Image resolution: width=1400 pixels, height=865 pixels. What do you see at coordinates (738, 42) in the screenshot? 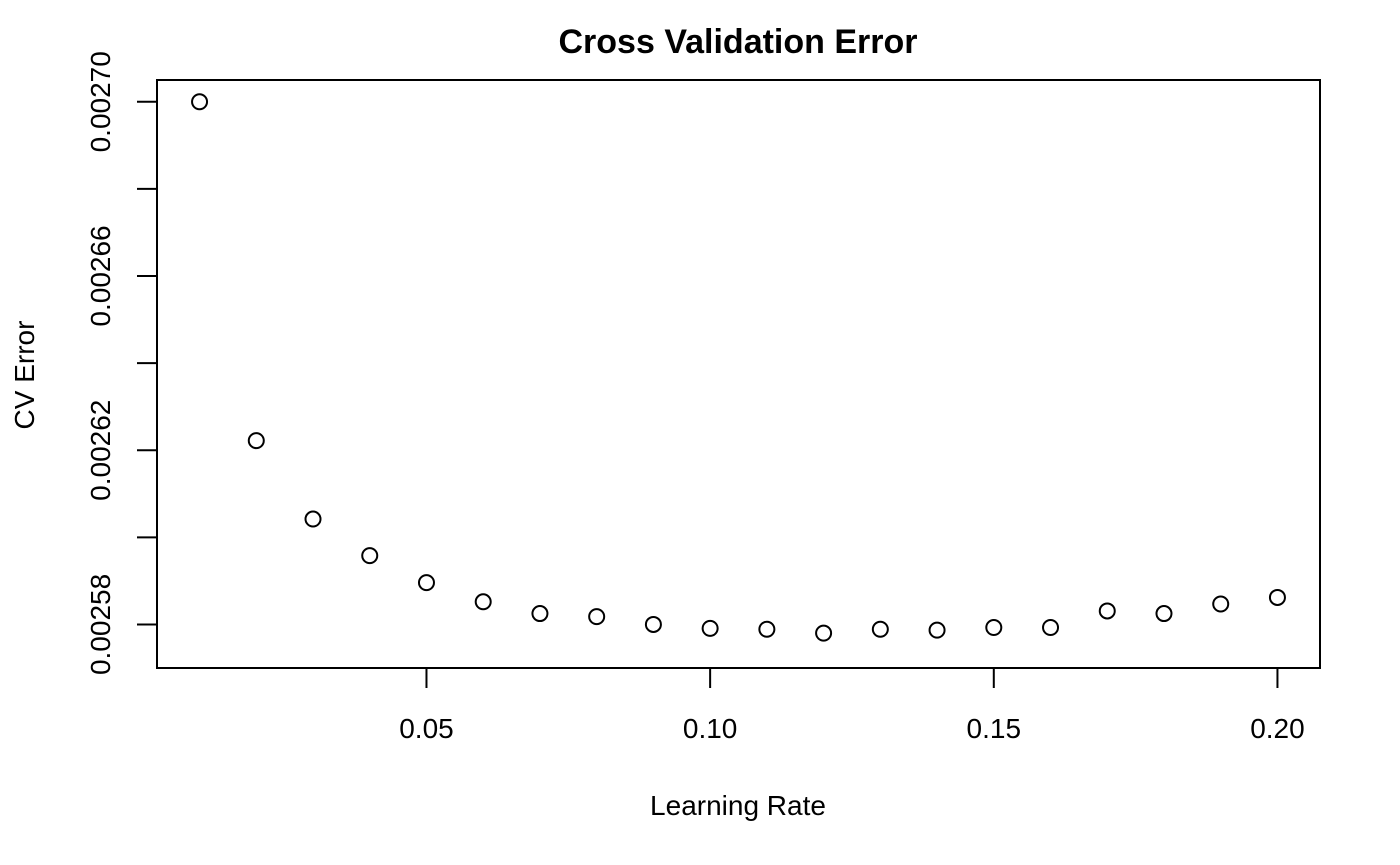
I see `chart-title: Cross Validation Error` at bounding box center [738, 42].